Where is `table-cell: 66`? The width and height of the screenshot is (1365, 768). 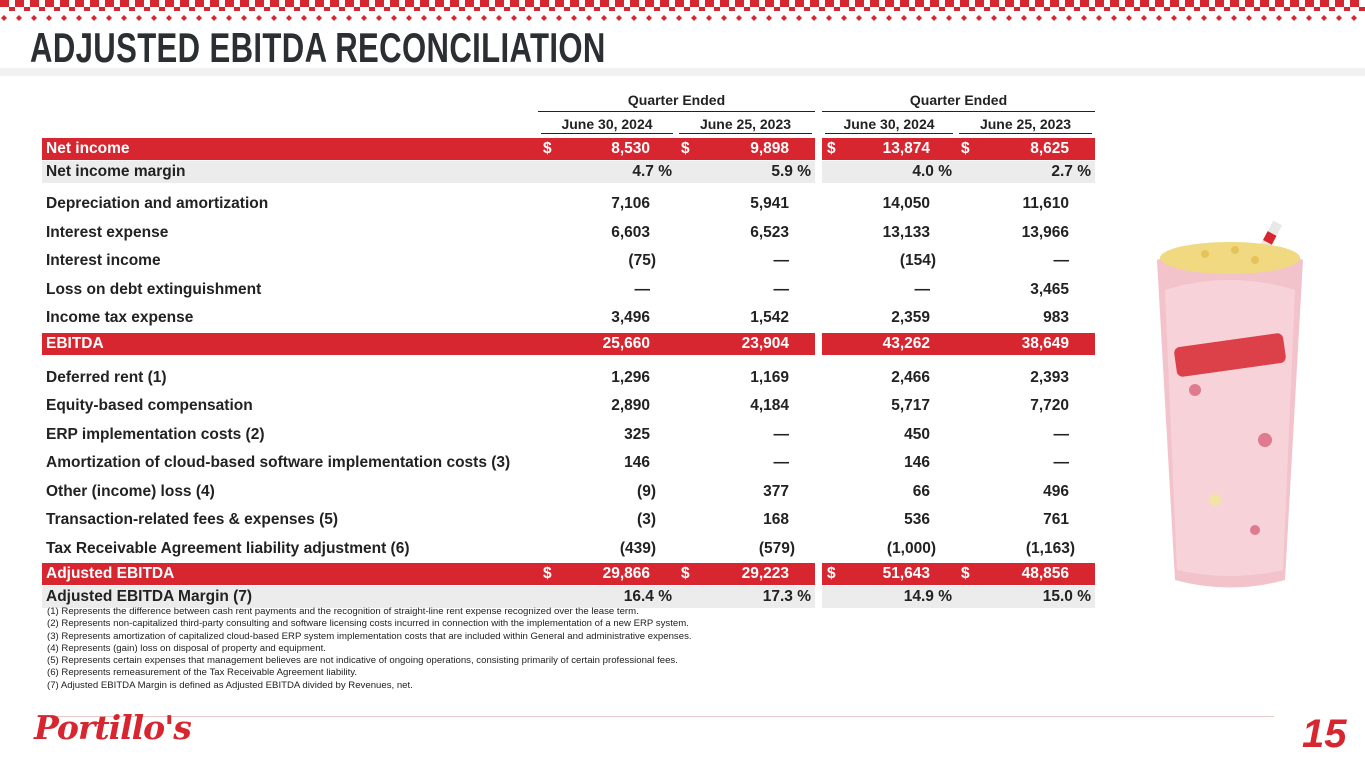 table-cell: 66 is located at coordinates (921, 491).